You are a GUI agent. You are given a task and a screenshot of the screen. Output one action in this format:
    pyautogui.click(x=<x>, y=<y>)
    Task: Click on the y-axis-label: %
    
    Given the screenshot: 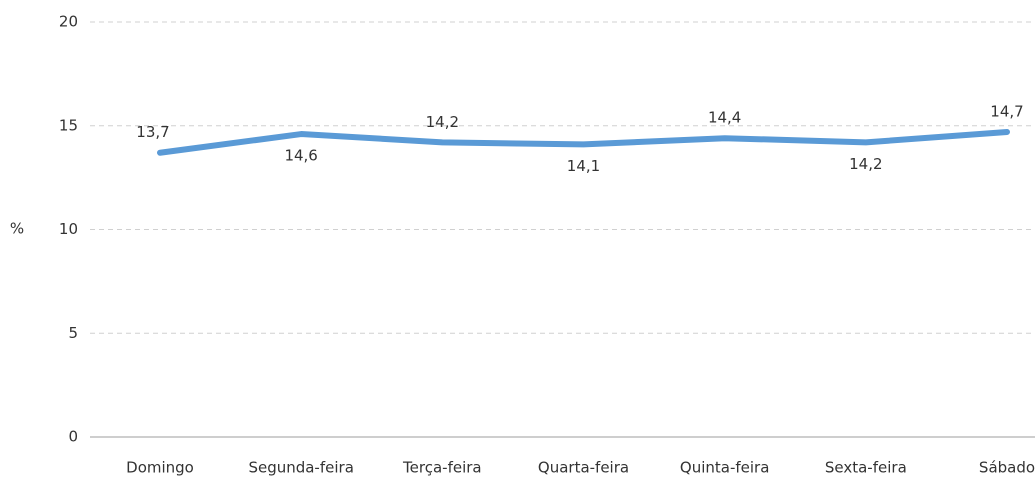 What is the action you would take?
    pyautogui.click(x=17, y=229)
    